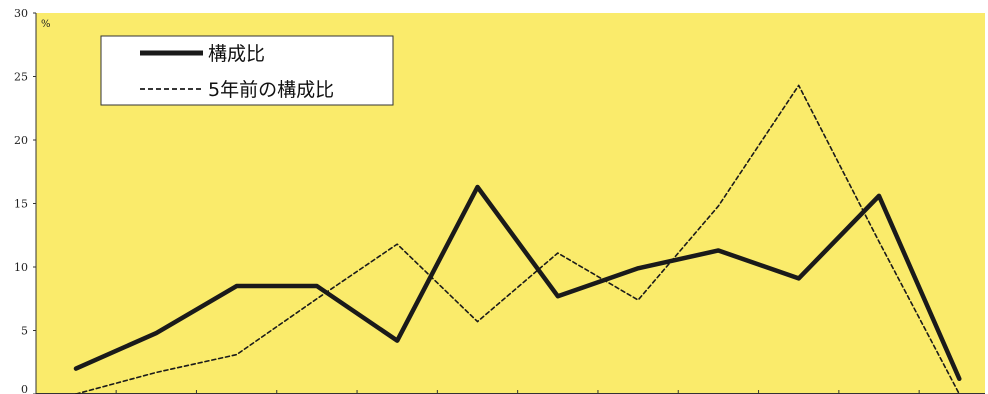 This screenshot has height=394, width=988. What do you see at coordinates (21, 13) in the screenshot?
I see `y-tick-label: 30` at bounding box center [21, 13].